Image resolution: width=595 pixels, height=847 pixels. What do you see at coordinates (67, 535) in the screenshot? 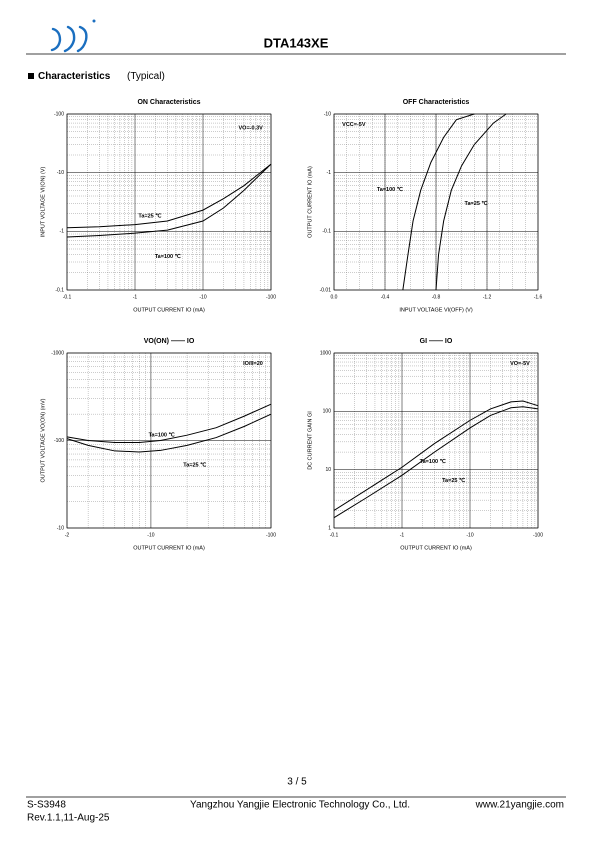
I see `x-tick-label: -2` at bounding box center [67, 535].